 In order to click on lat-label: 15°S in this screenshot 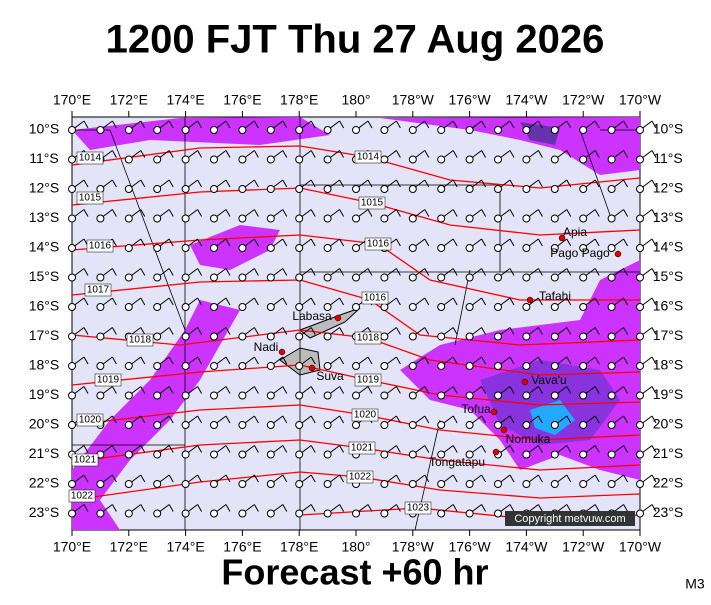, I will do `click(44, 276)`.